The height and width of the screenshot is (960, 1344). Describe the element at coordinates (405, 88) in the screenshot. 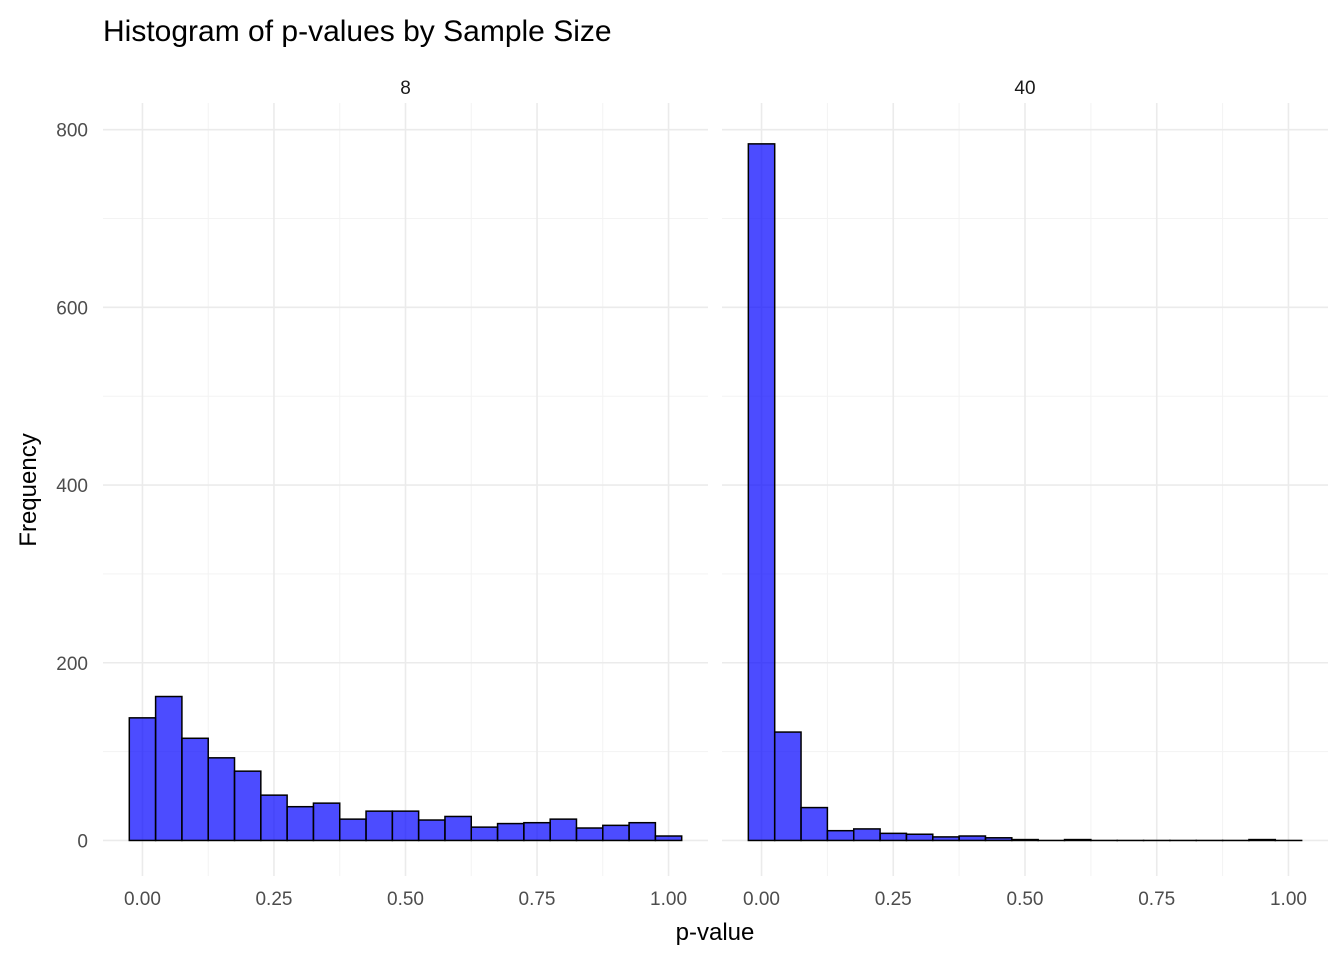

I see `facet-strip-label: 8` at that location.